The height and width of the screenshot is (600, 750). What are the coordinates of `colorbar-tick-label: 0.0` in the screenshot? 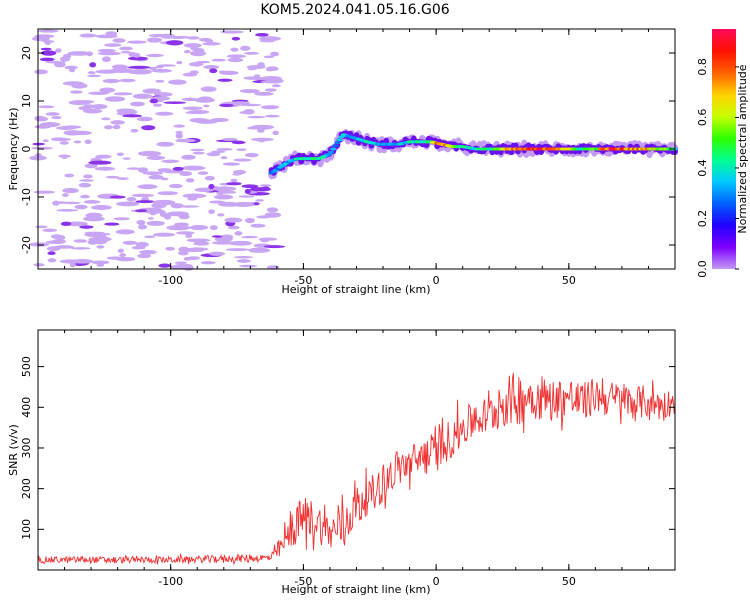 It's located at (702, 269).